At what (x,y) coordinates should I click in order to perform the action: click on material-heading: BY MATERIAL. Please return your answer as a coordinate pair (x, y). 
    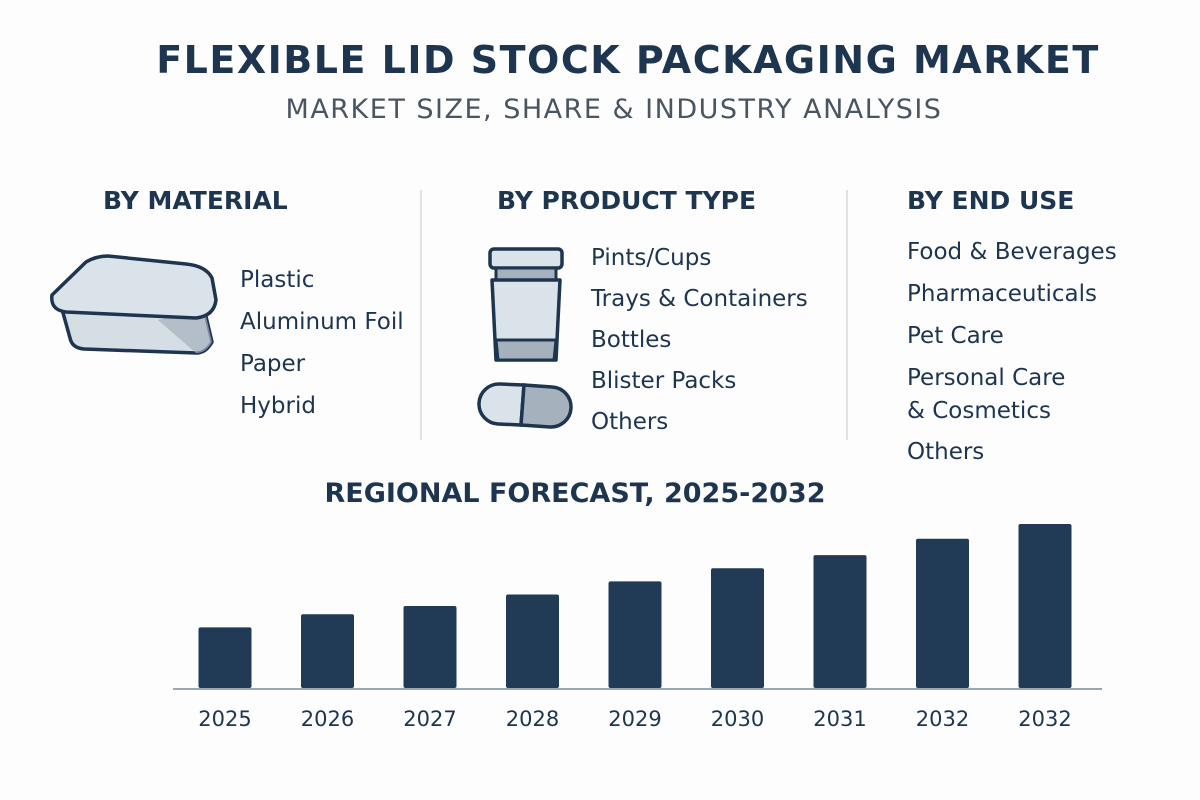
    Looking at the image, I should click on (195, 200).